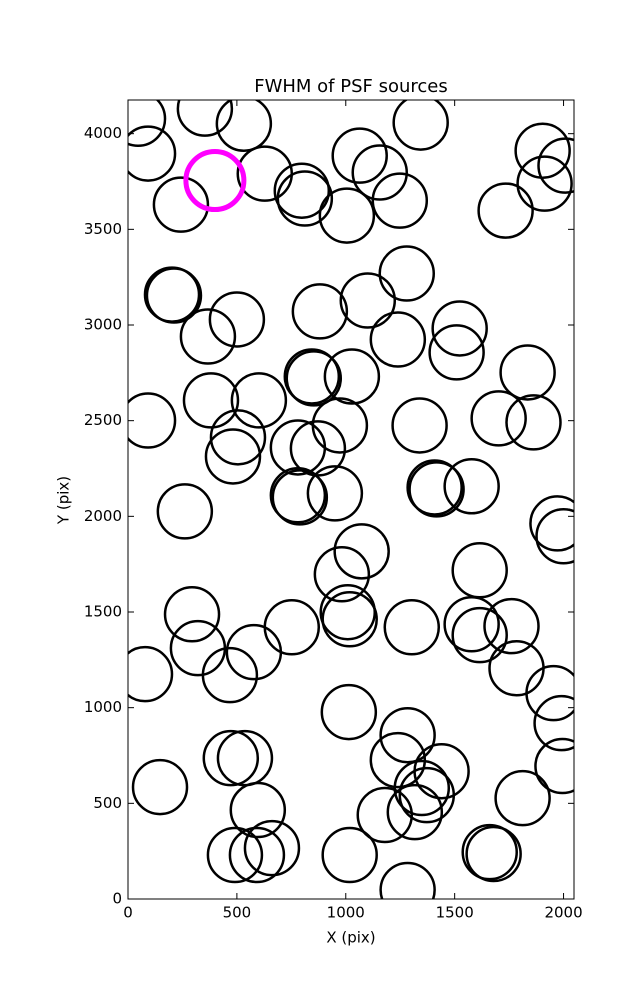 Image resolution: width=637 pixels, height=1004 pixels. Describe the element at coordinates (103, 612) in the screenshot. I see `y-tick-label: 1500` at that location.